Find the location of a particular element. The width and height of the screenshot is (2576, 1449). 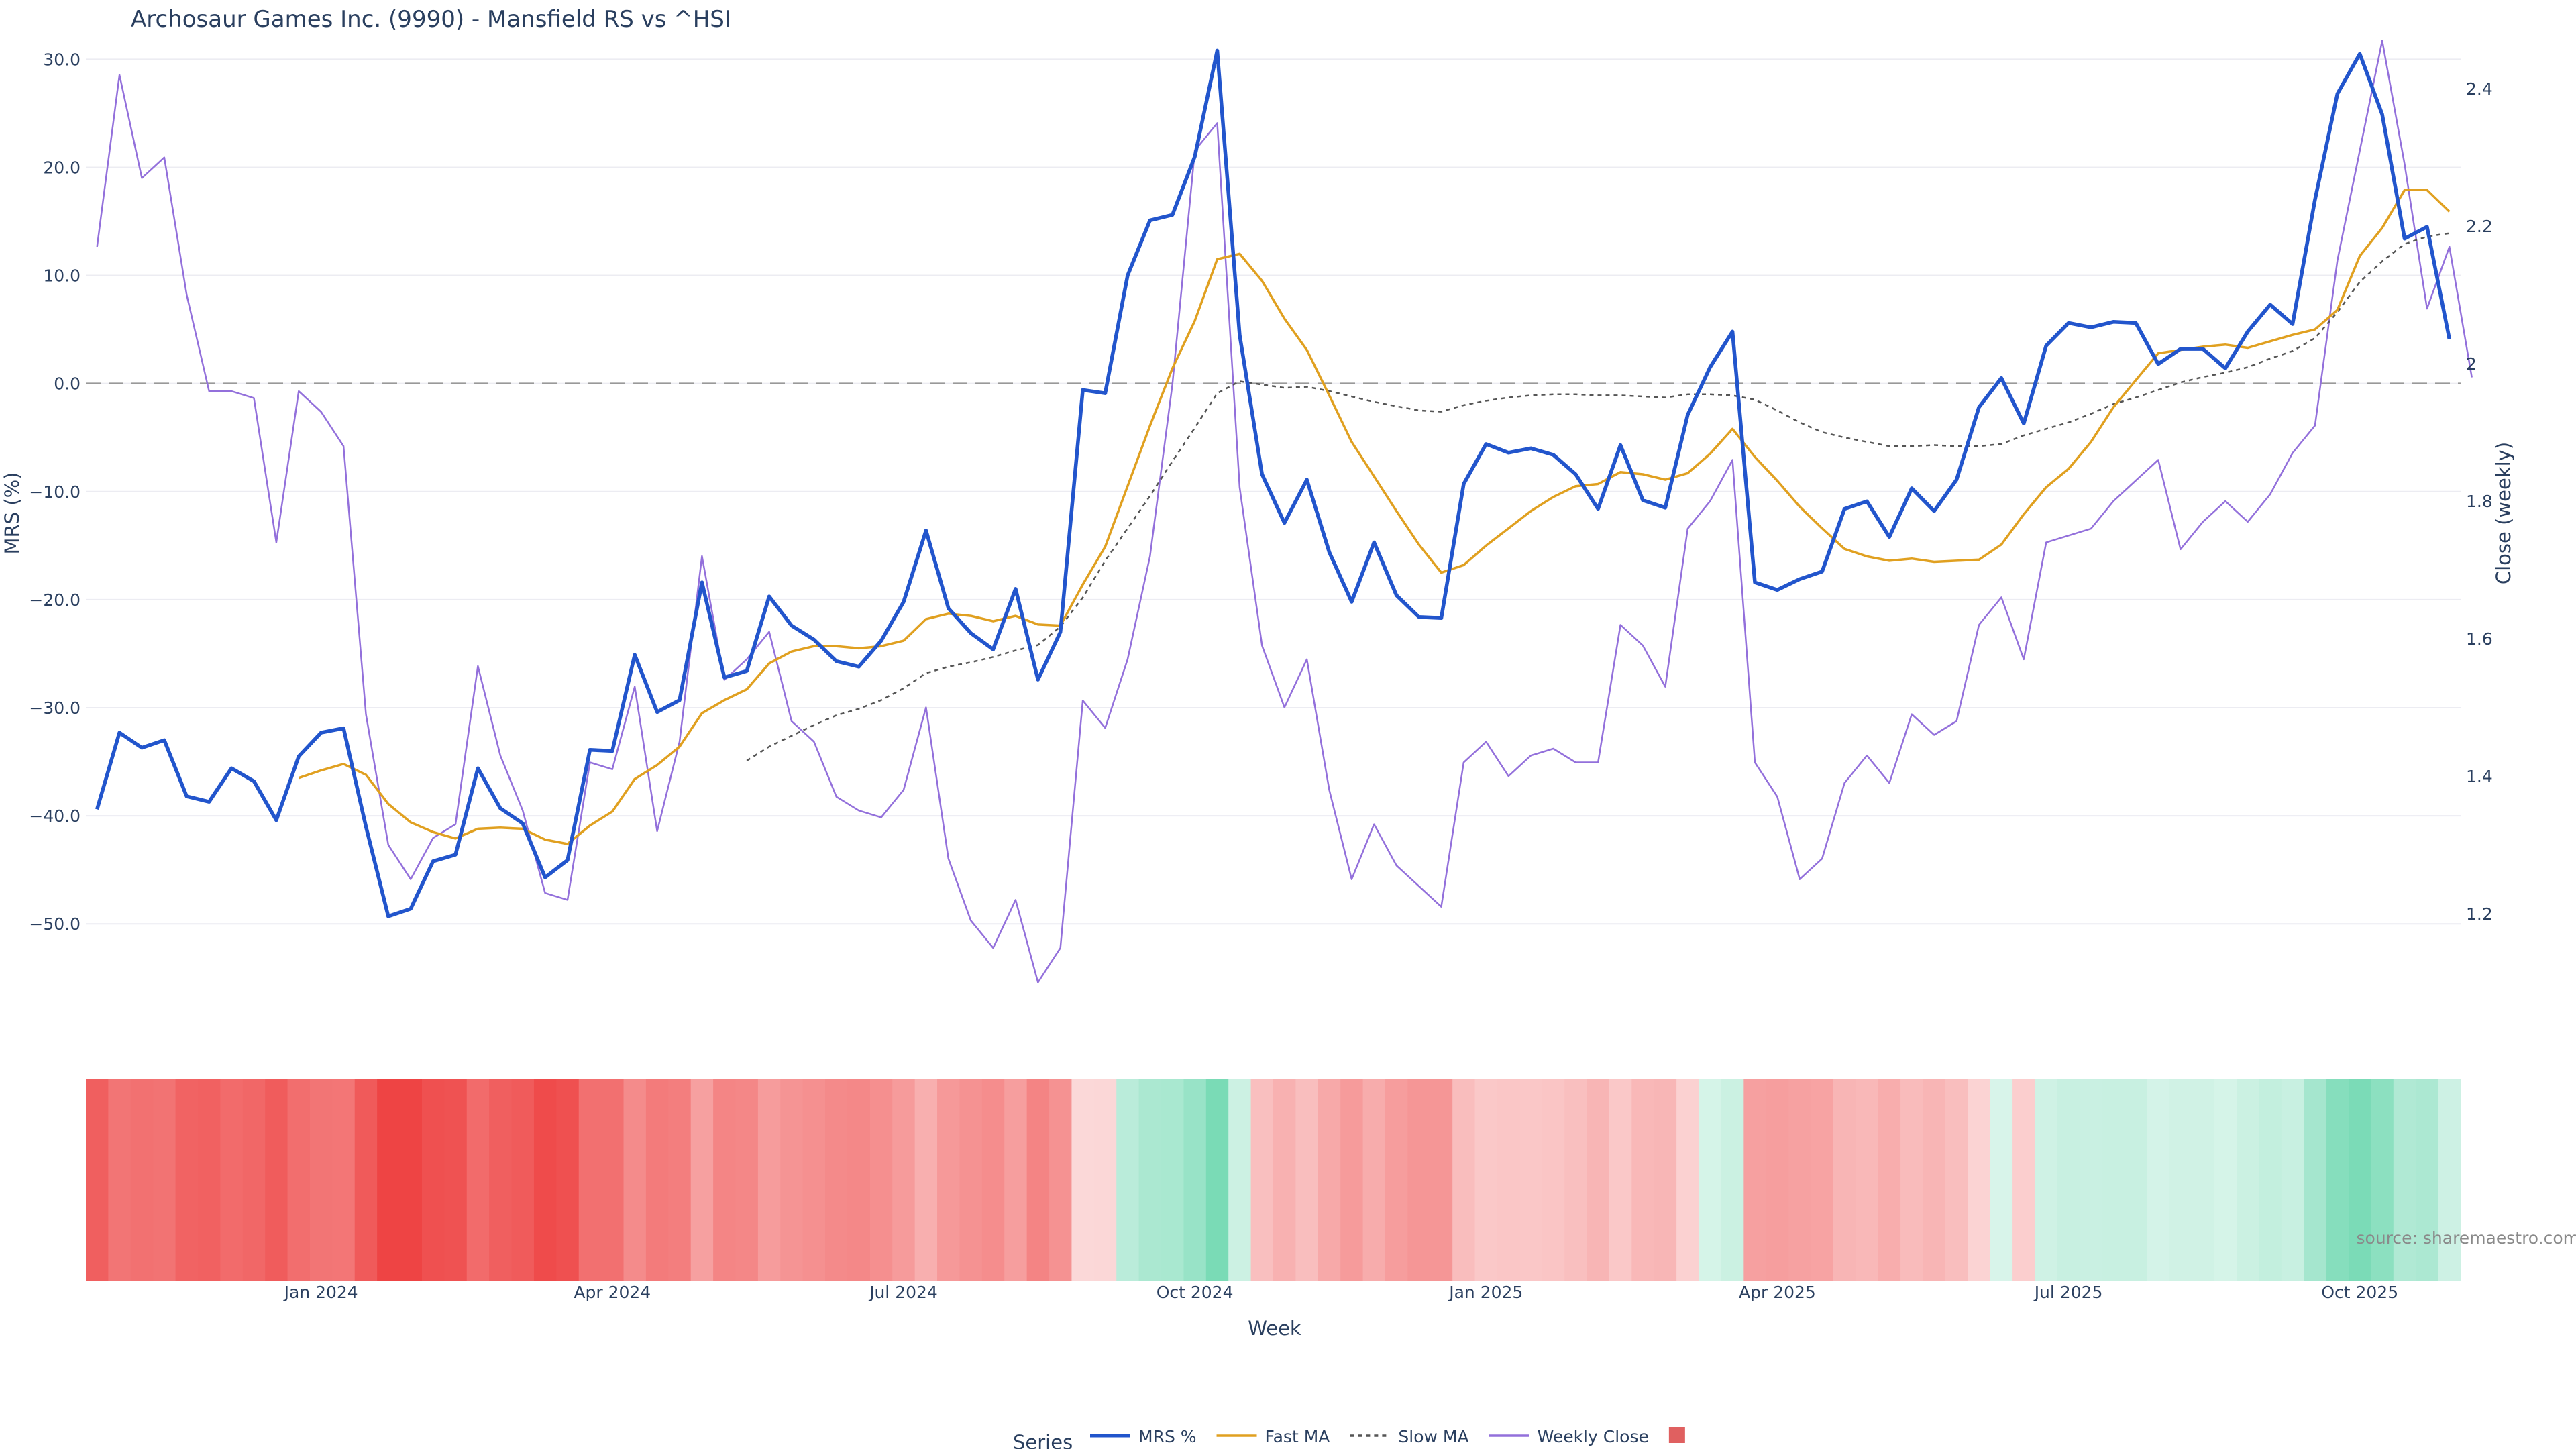

legend-title: Series is located at coordinates (1043, 1440).